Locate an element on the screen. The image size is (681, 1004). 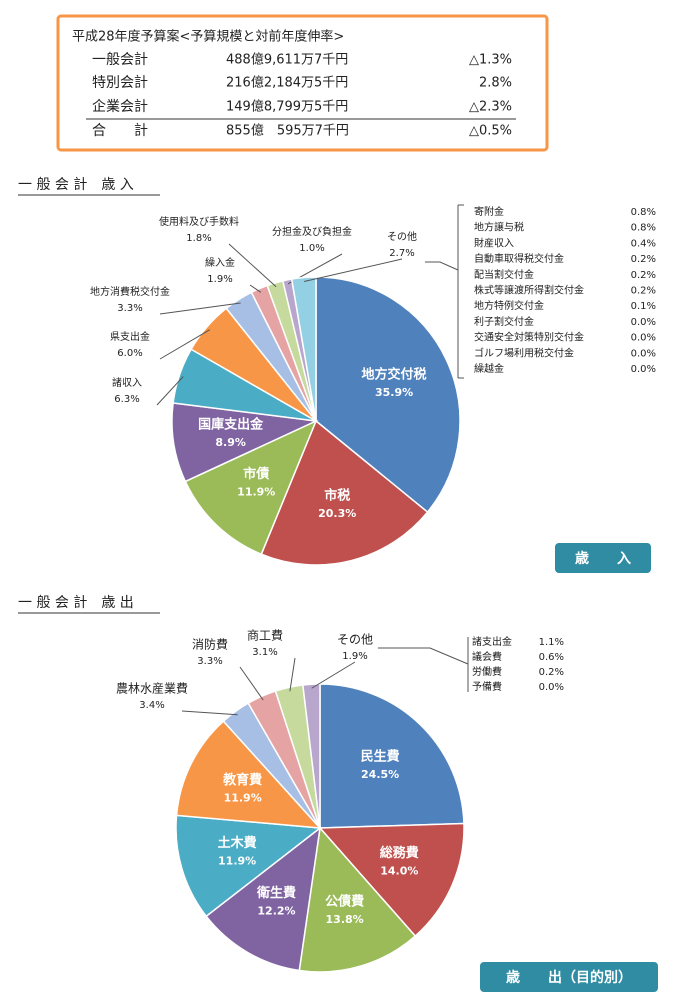
slice-label: 国庫支出金 is located at coordinates (231, 425).